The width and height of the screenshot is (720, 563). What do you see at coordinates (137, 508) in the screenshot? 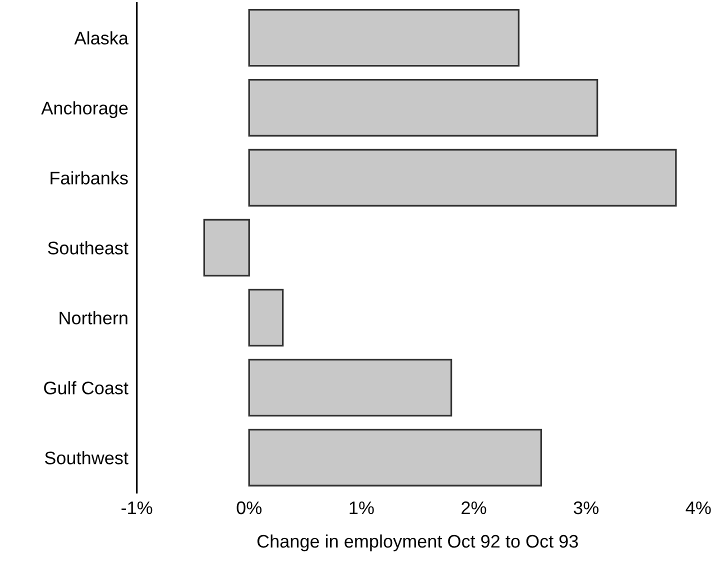
I see `x-tick-label: -1%` at bounding box center [137, 508].